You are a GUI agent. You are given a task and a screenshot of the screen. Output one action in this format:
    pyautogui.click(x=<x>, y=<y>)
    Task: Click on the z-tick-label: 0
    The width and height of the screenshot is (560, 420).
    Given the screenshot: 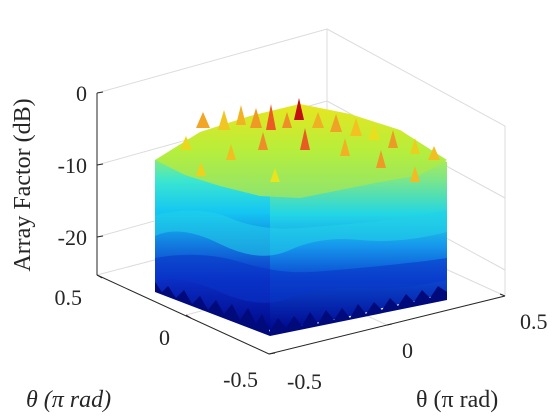 What is the action you would take?
    pyautogui.click(x=81, y=93)
    